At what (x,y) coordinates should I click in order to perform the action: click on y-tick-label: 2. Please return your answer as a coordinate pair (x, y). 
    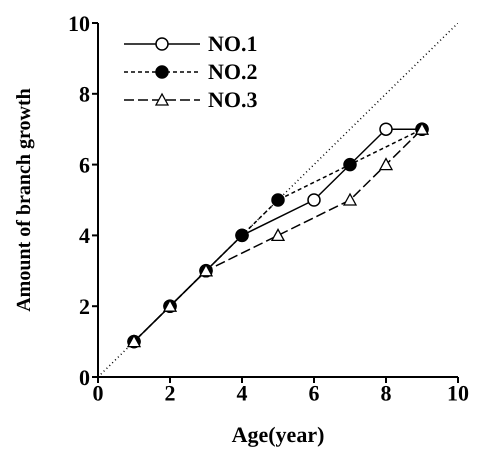
    Looking at the image, I should click on (84, 307).